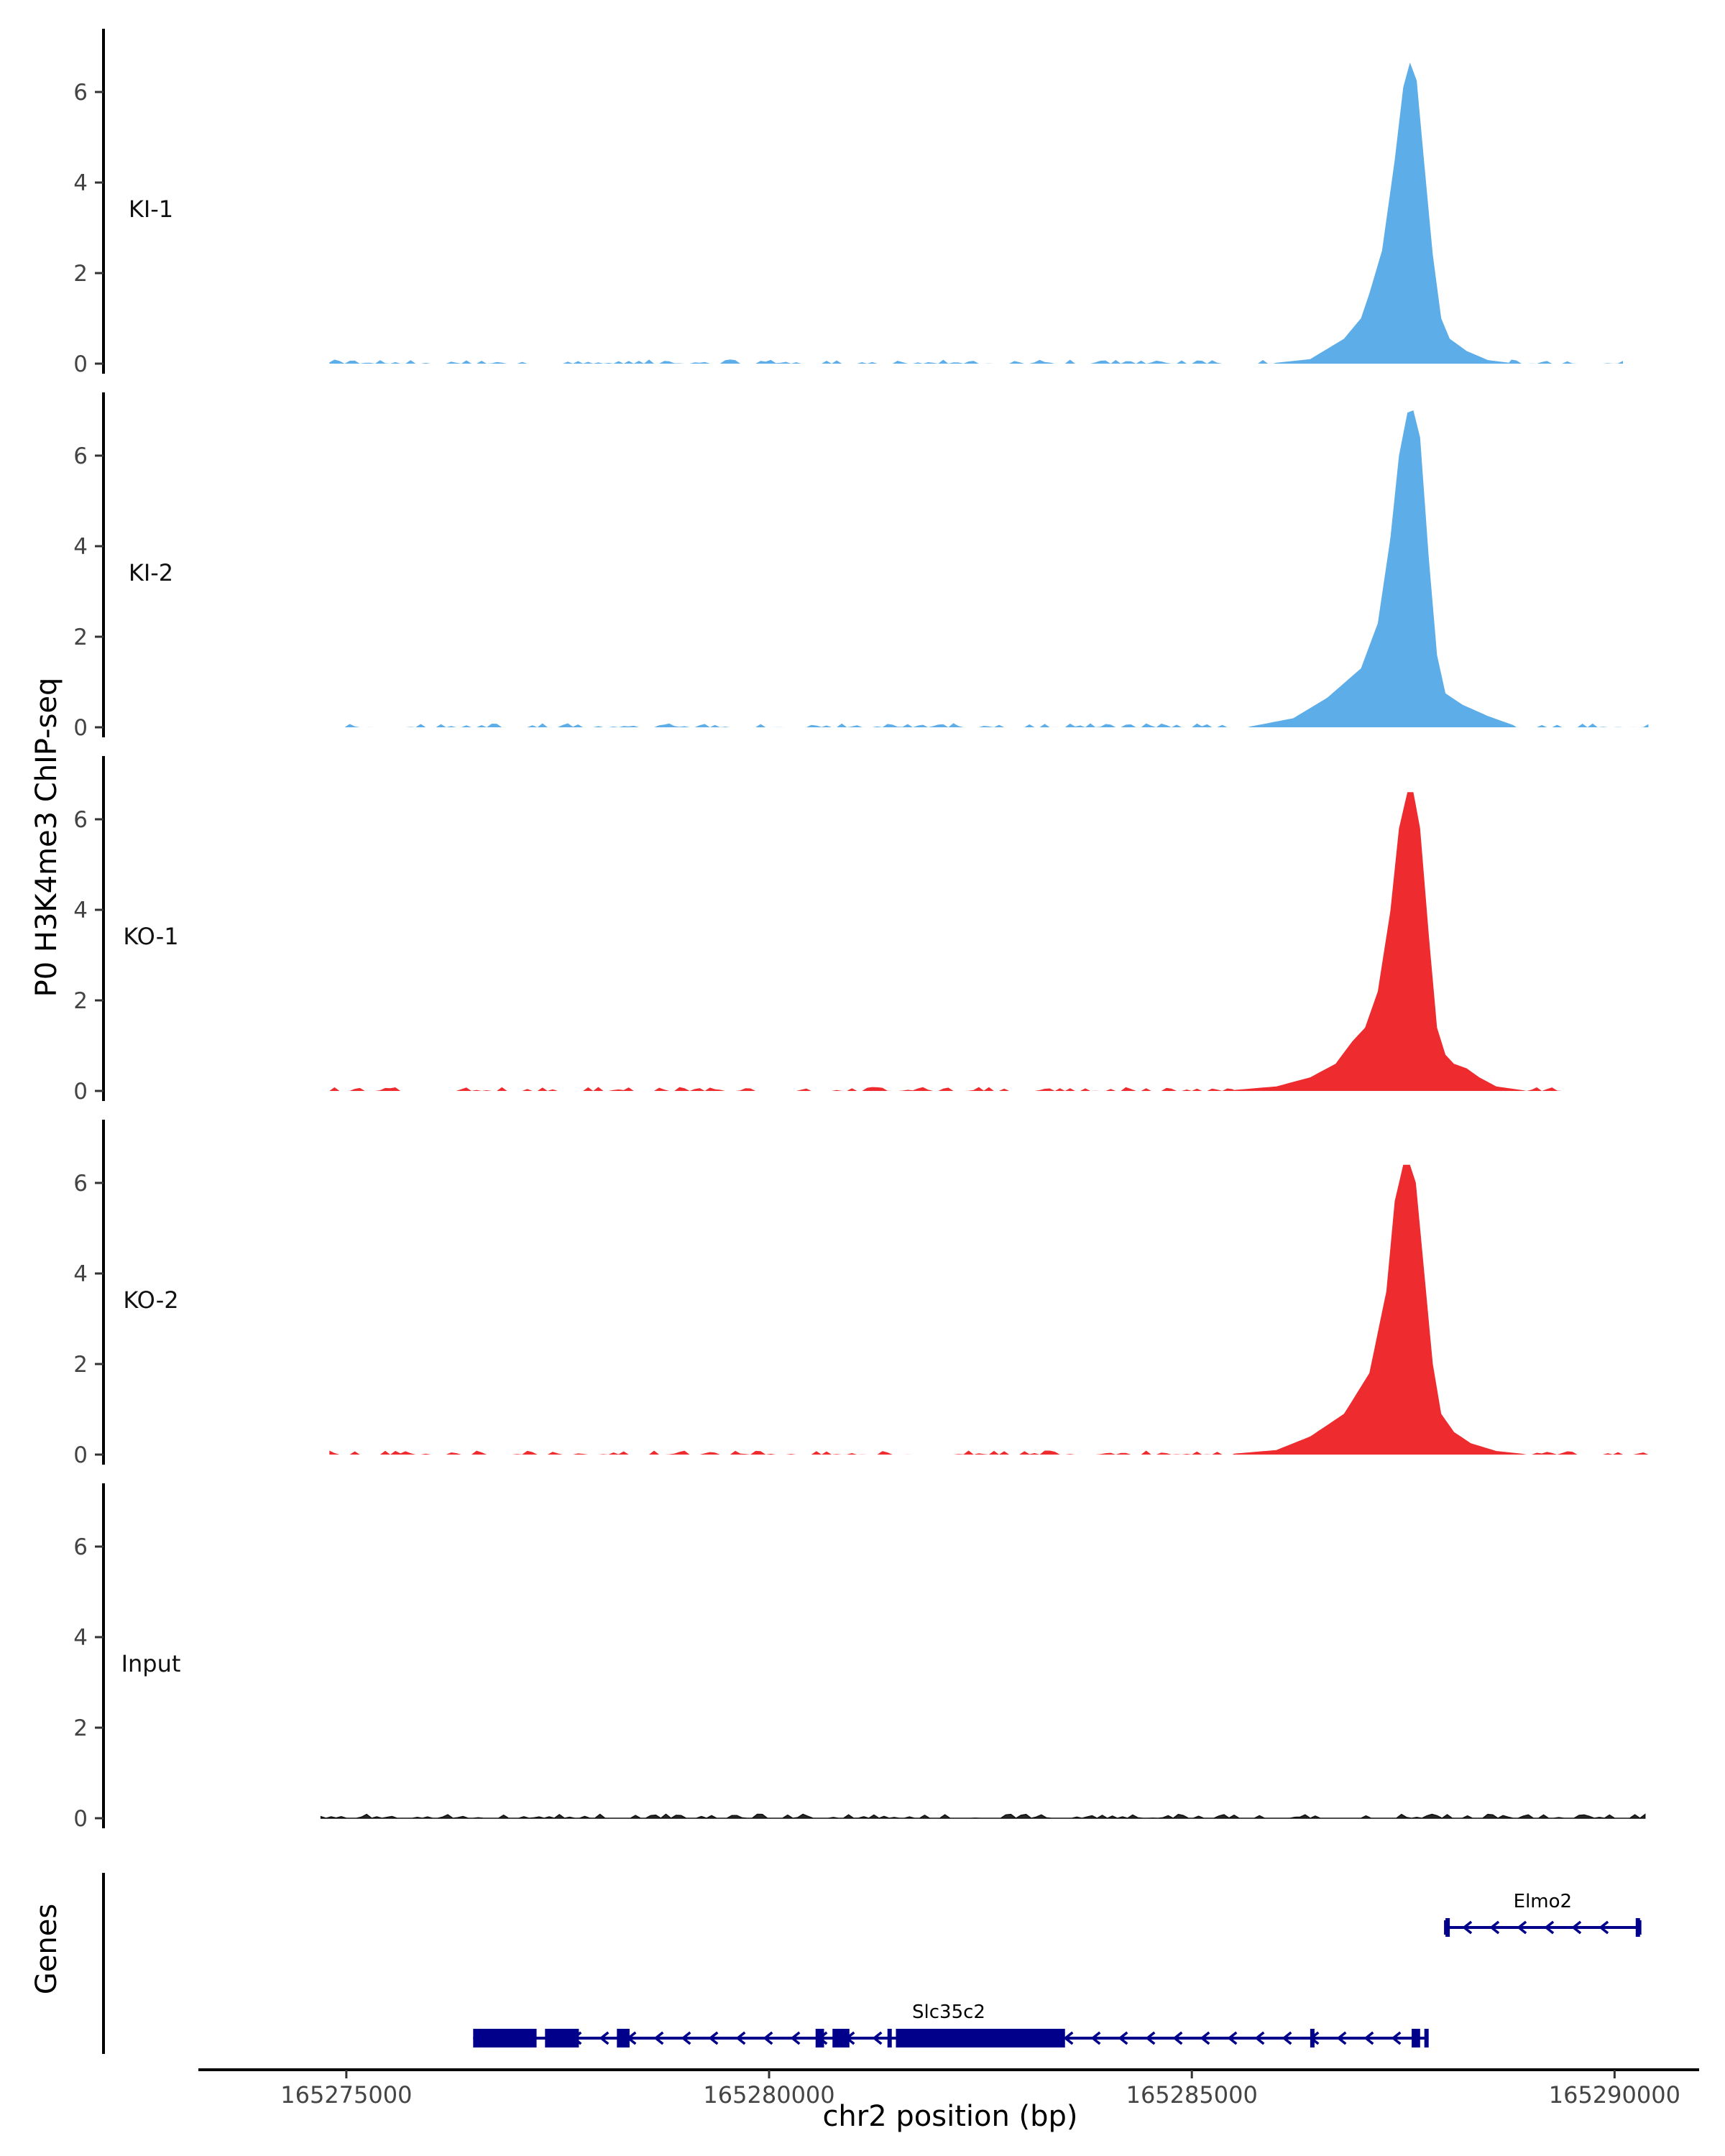  What do you see at coordinates (859, 1658) in the screenshot?
I see `track-panel-input: 0 2 4 6 Input` at bounding box center [859, 1658].